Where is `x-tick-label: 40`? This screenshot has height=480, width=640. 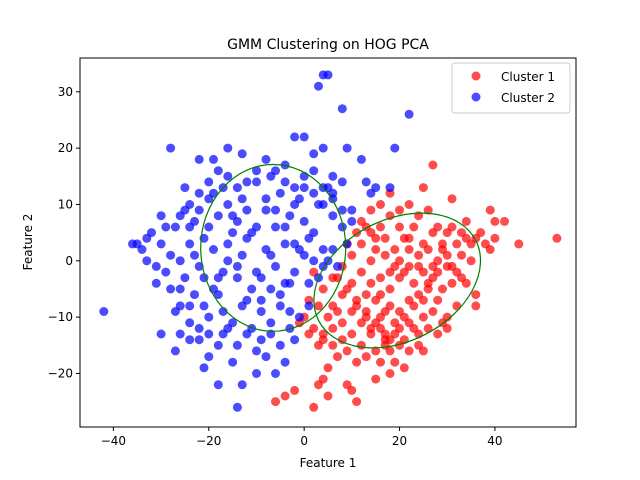 x-tick-label: 40 is located at coordinates (494, 441).